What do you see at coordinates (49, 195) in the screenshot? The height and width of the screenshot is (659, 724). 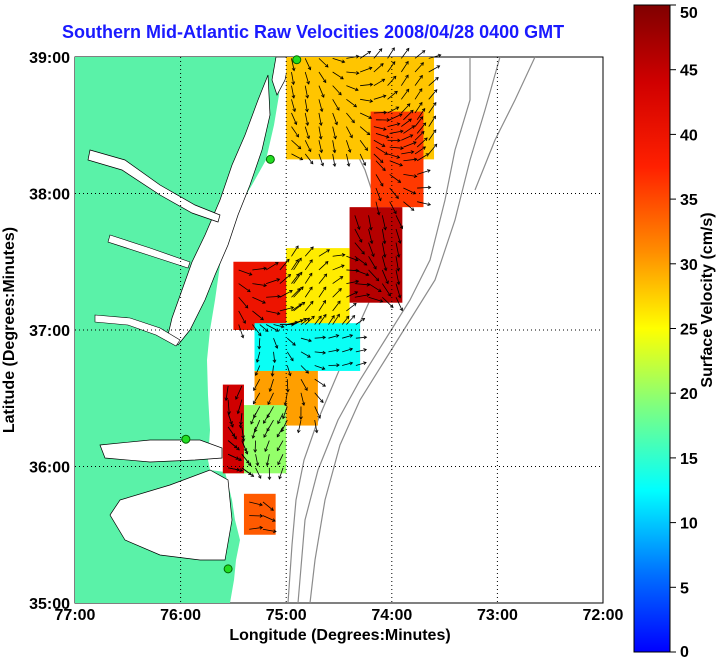 I see `y-tick-label: 38:00` at bounding box center [49, 195].